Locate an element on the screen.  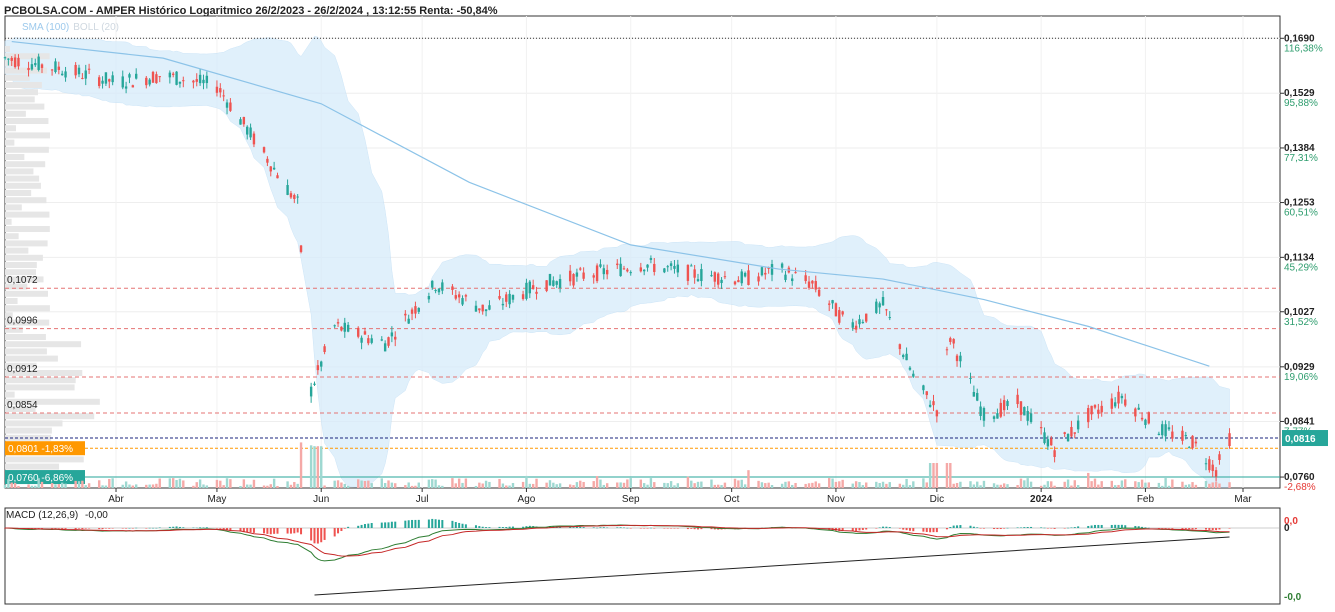
y-pct-label: 45,29% is located at coordinates (1301, 267).